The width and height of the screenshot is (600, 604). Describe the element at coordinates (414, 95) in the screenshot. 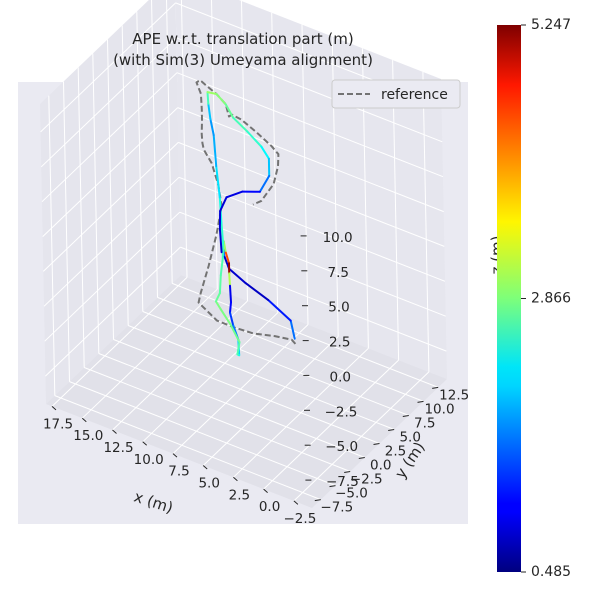

I see `legend-reference-label: reference` at that location.